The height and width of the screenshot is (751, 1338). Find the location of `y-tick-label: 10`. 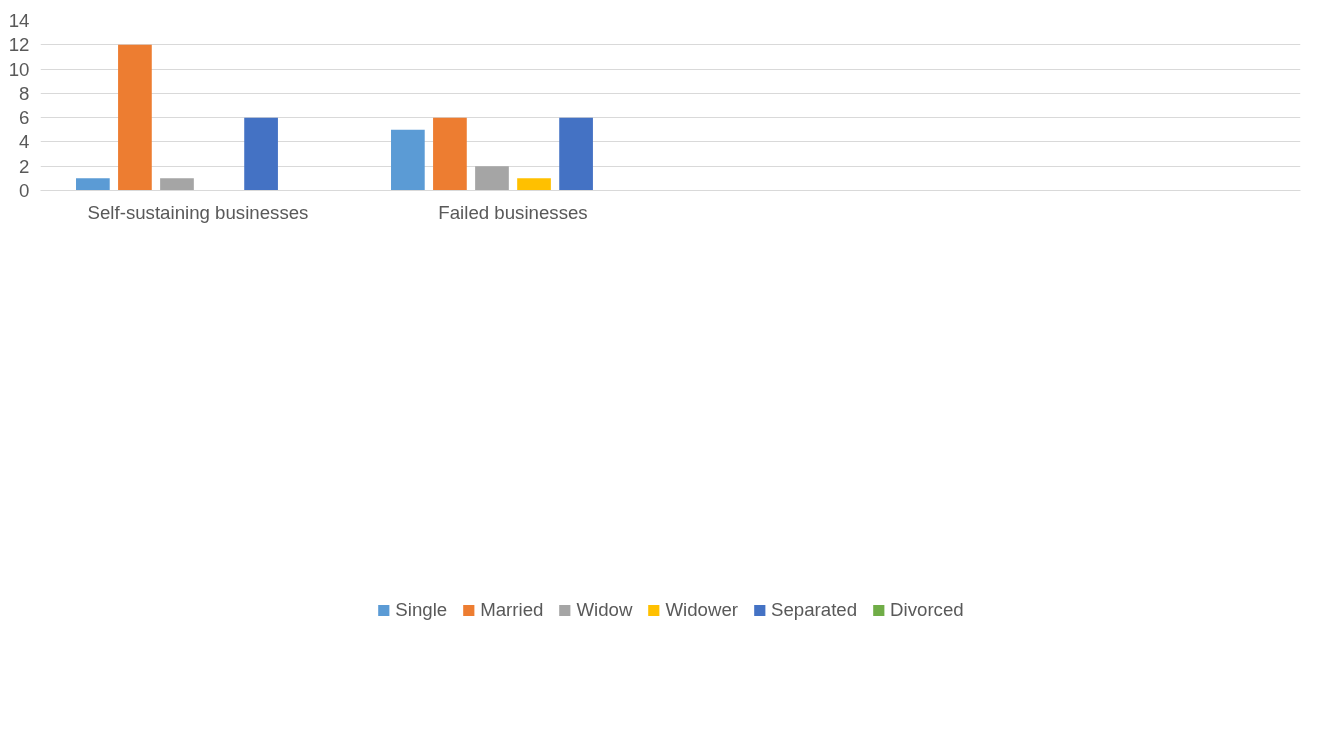

y-tick-label: 10 is located at coordinates (19, 69).